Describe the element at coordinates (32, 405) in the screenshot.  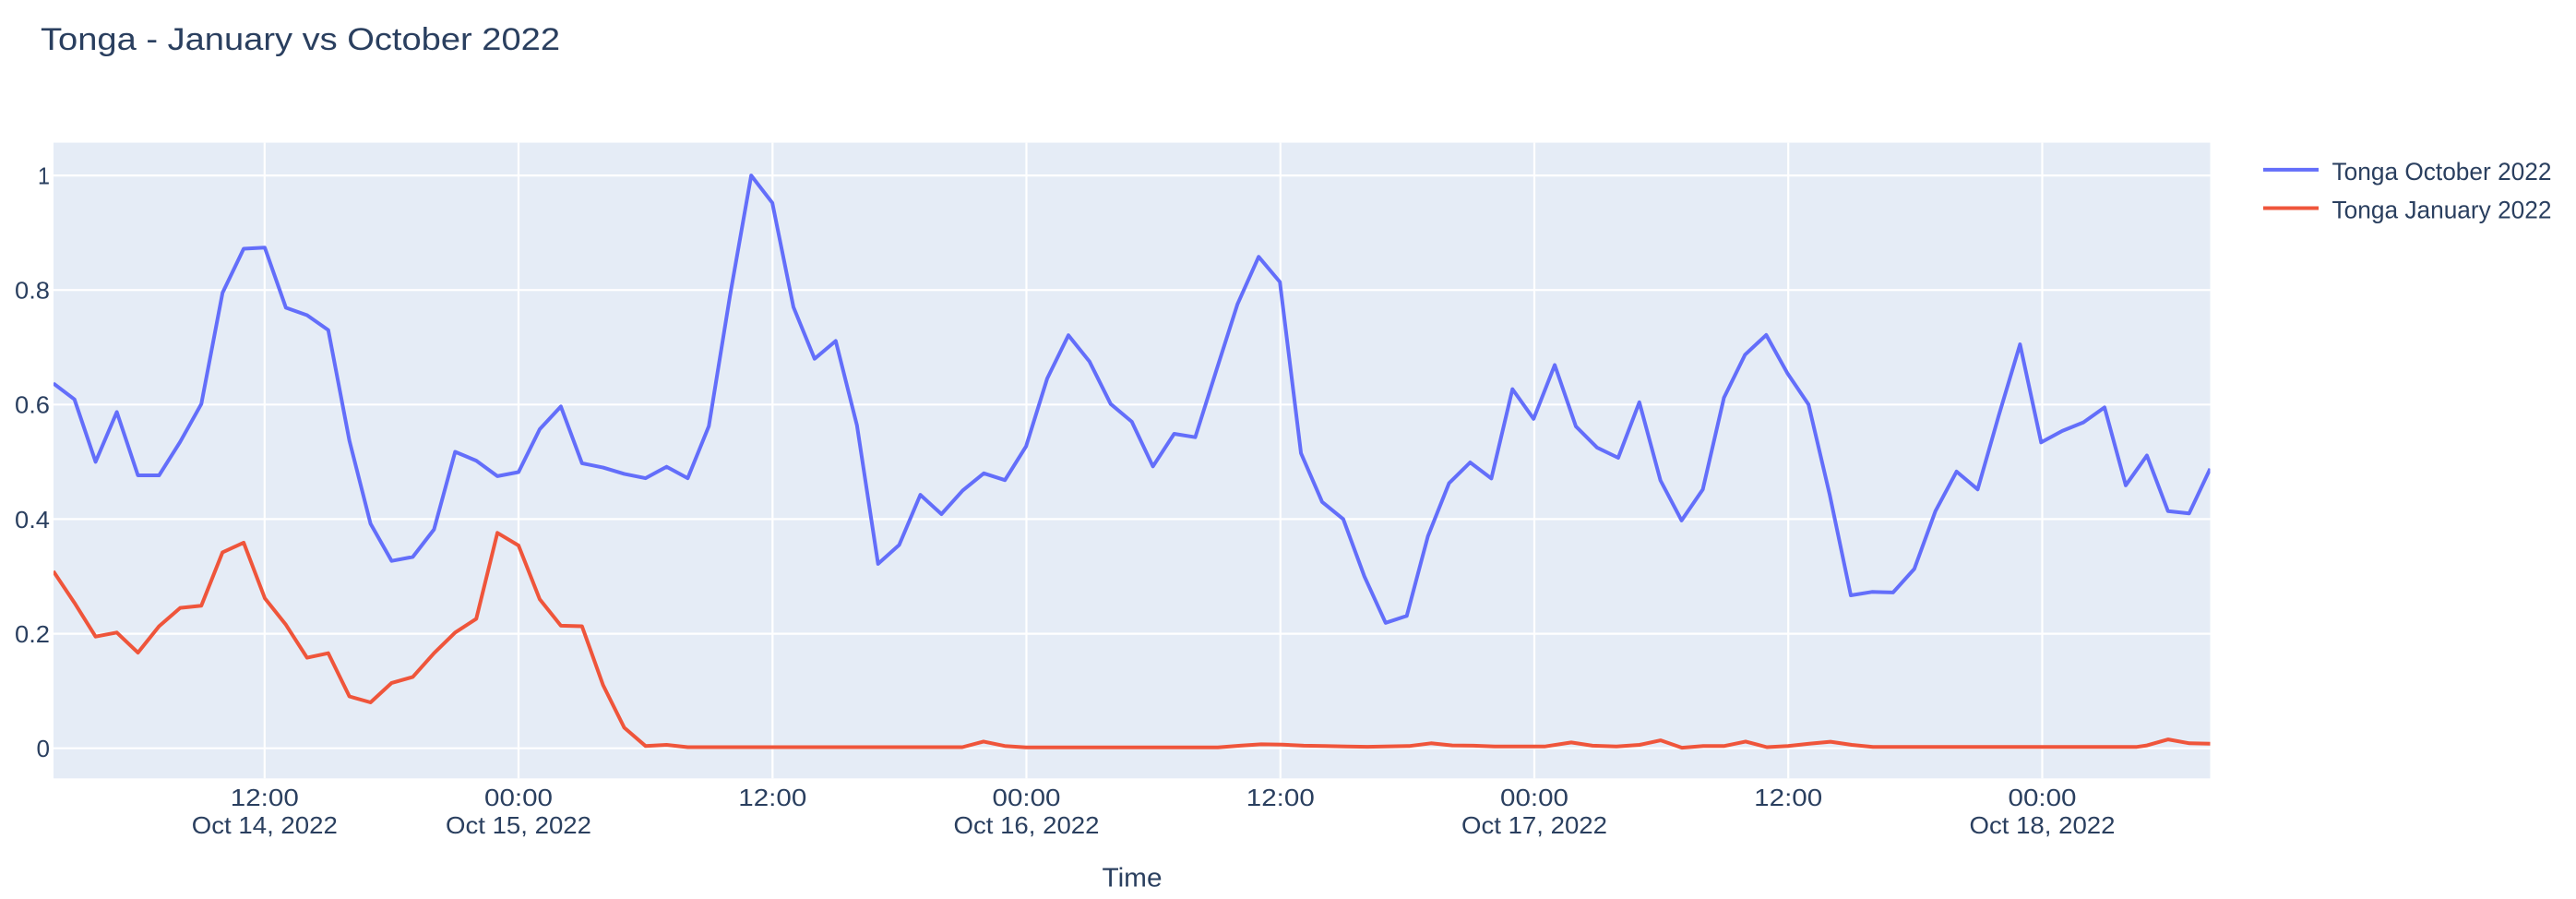
I see `svg-text: 0.6` at that location.